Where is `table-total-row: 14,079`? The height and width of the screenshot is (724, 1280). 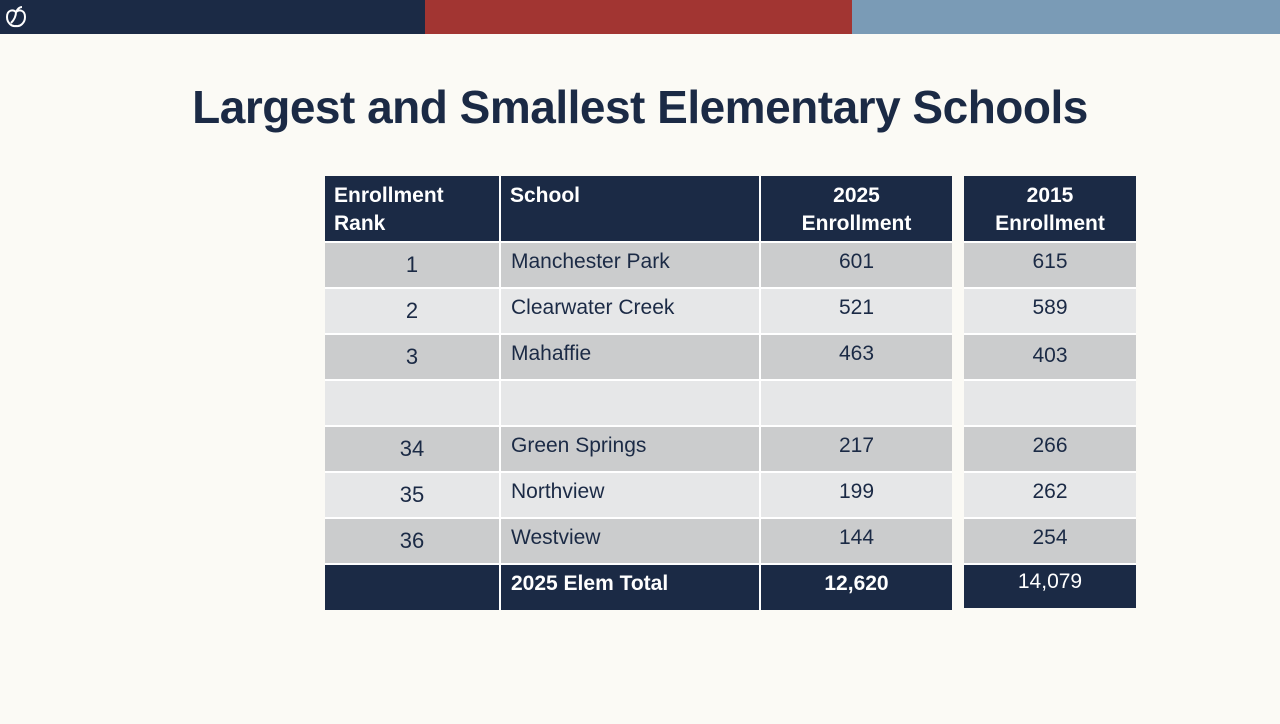
table-total-row: 14,079 is located at coordinates (1050, 586).